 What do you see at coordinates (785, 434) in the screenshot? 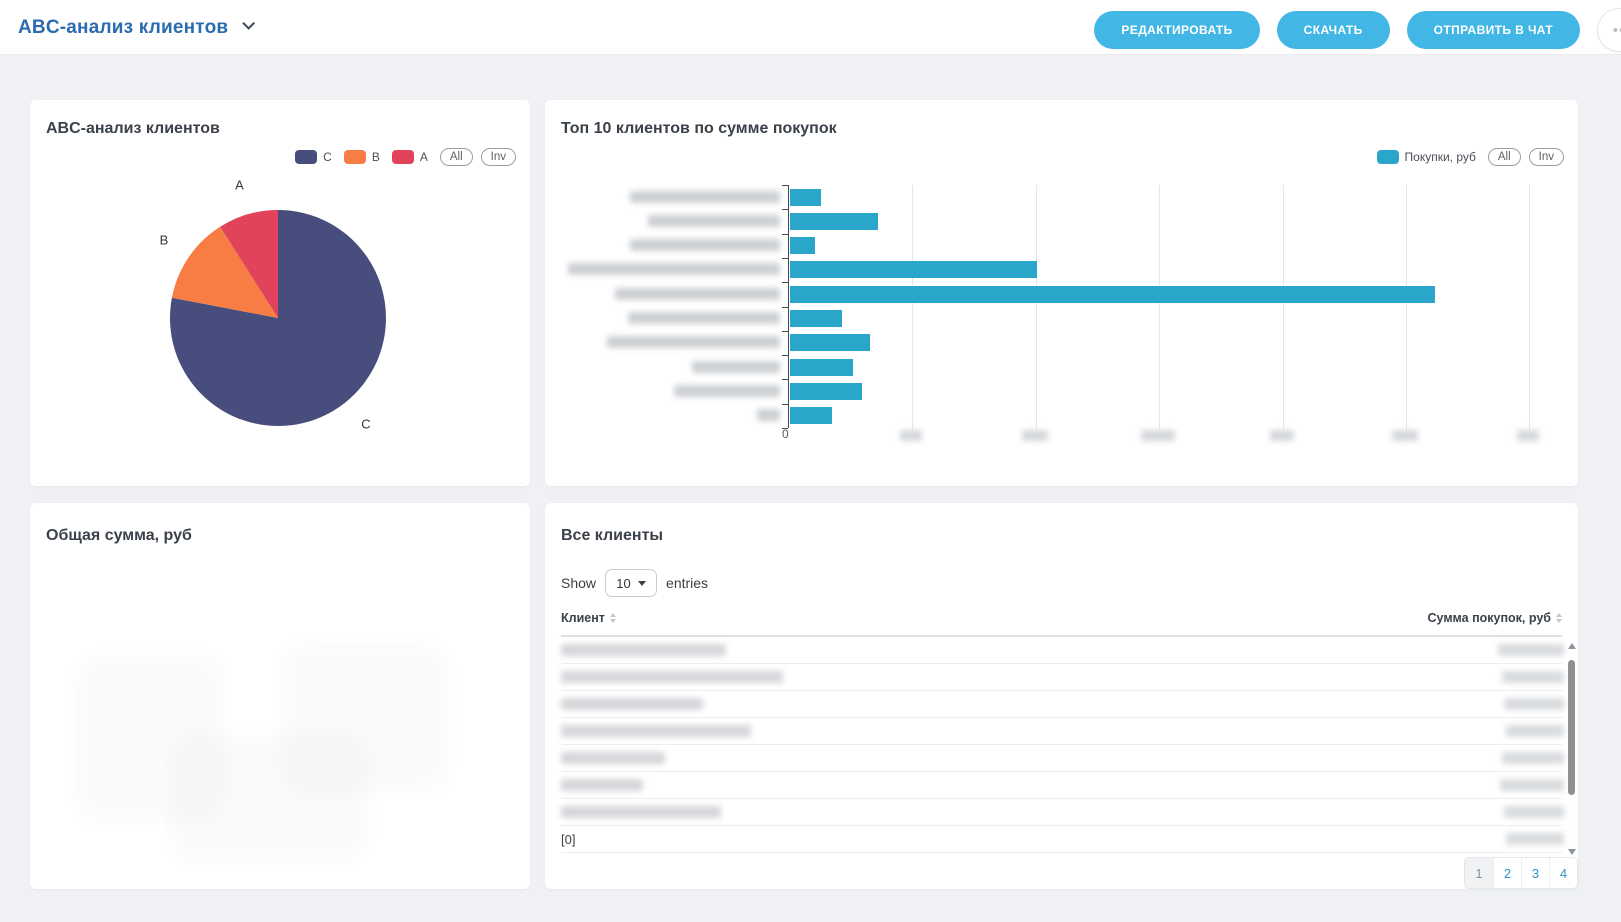
I see `x-axis-zero-label: 0` at bounding box center [785, 434].